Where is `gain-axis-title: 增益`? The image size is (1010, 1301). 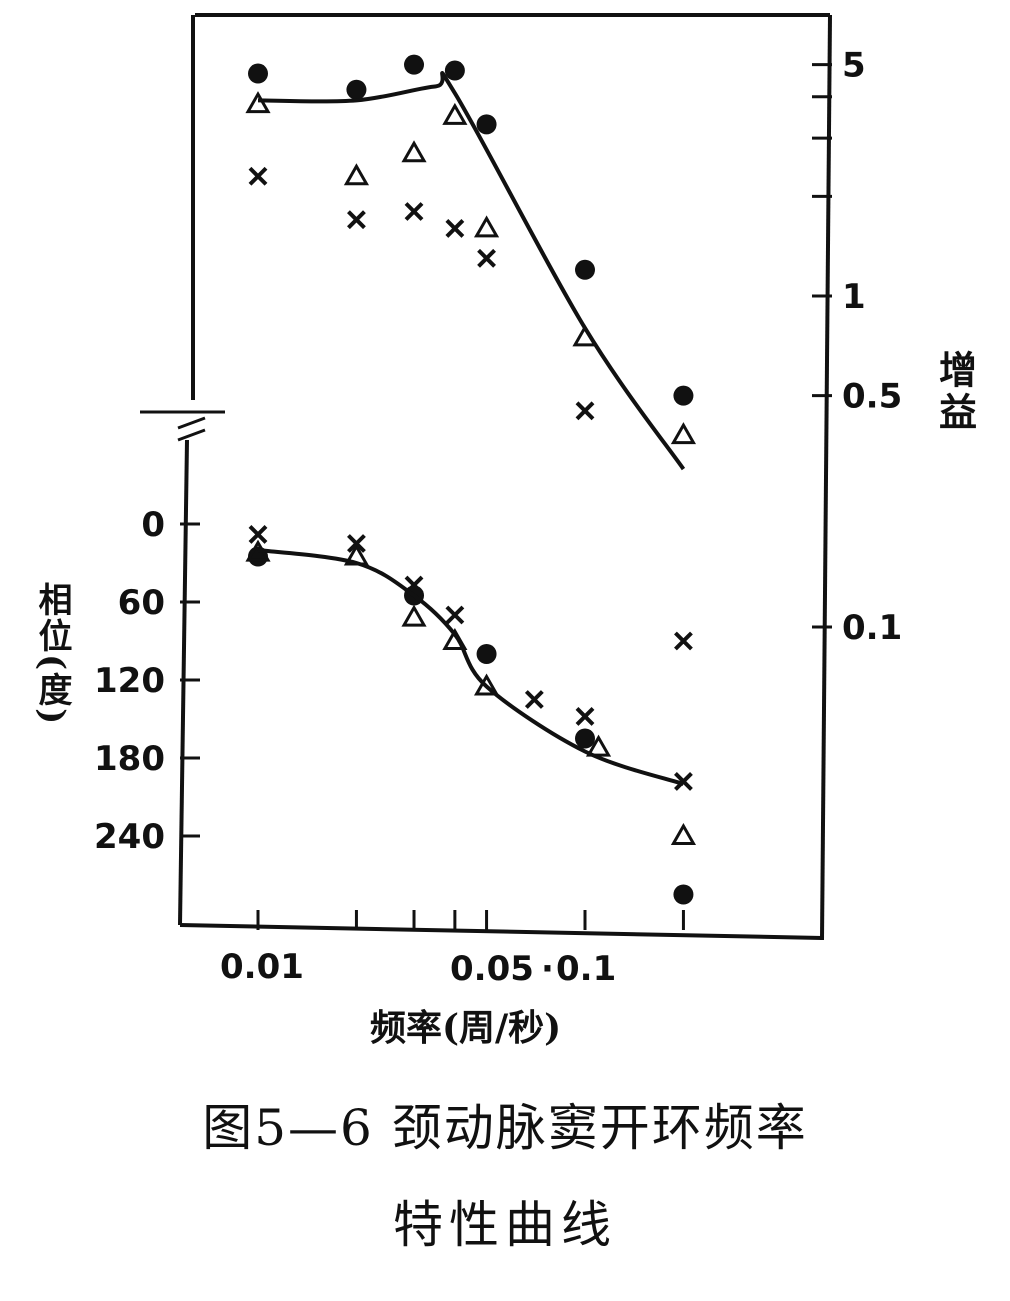
gain-axis-title: 增益 is located at coordinates (955, 392).